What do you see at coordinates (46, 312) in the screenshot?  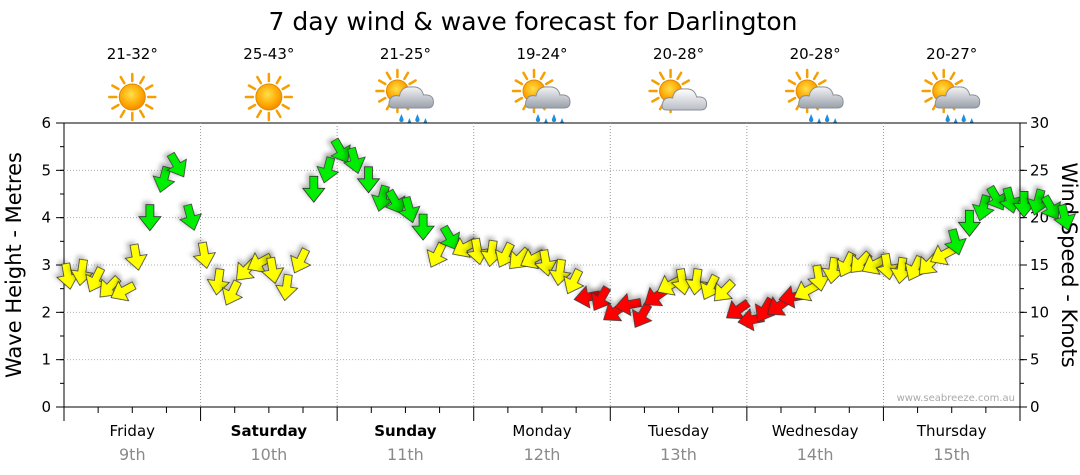 I see `y-left-tick-label: 2` at bounding box center [46, 312].